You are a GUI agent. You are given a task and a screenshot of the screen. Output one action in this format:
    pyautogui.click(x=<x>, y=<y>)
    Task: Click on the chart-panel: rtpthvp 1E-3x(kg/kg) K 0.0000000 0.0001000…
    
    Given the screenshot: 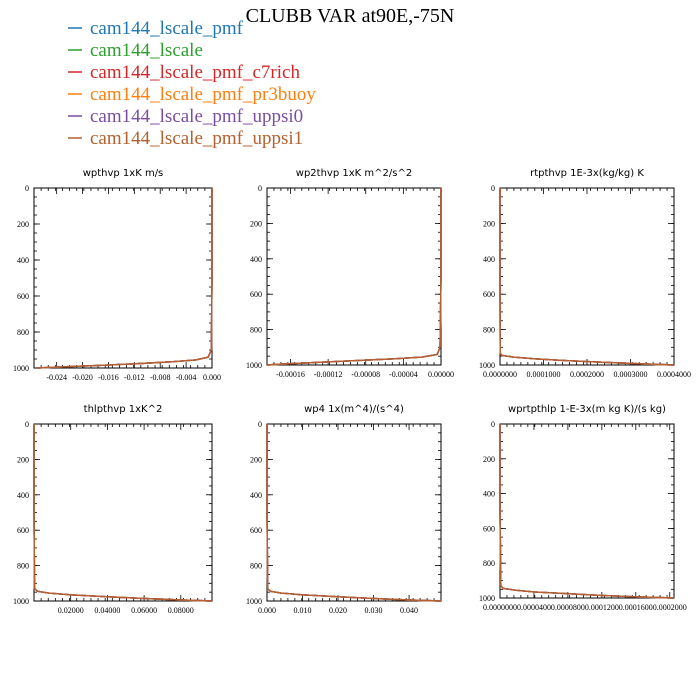 What is the action you would take?
    pyautogui.click(x=585, y=273)
    